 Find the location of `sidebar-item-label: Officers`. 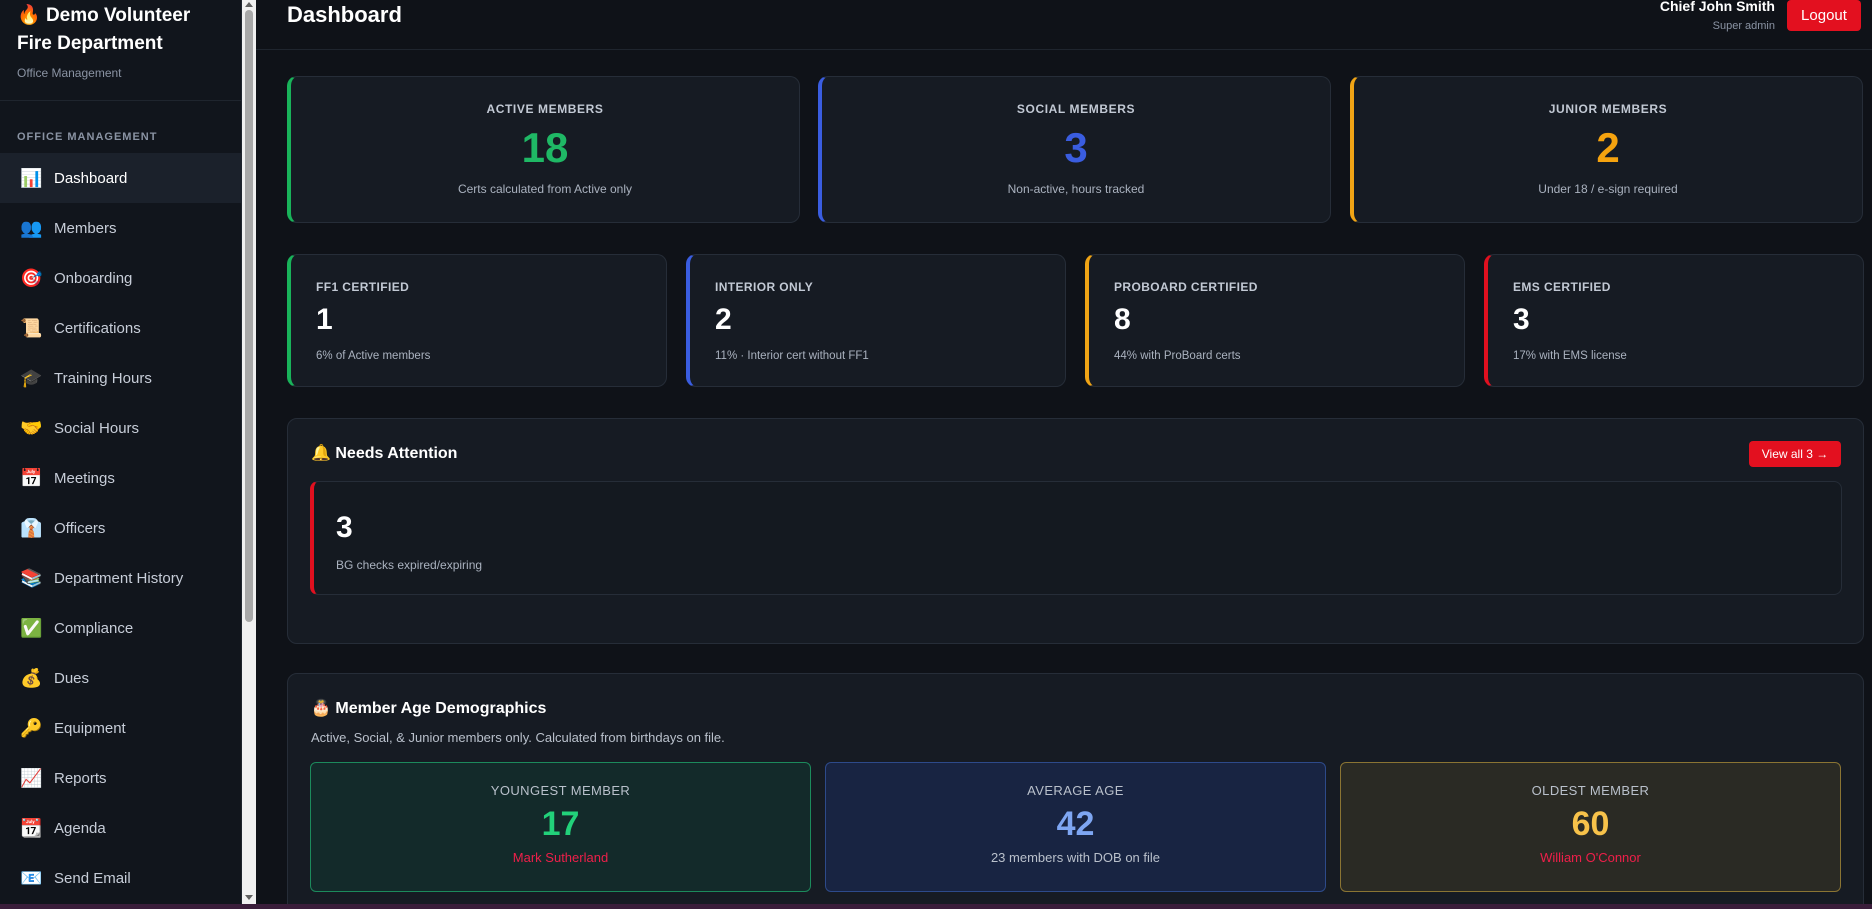

sidebar-item-label: Officers is located at coordinates (80, 528).